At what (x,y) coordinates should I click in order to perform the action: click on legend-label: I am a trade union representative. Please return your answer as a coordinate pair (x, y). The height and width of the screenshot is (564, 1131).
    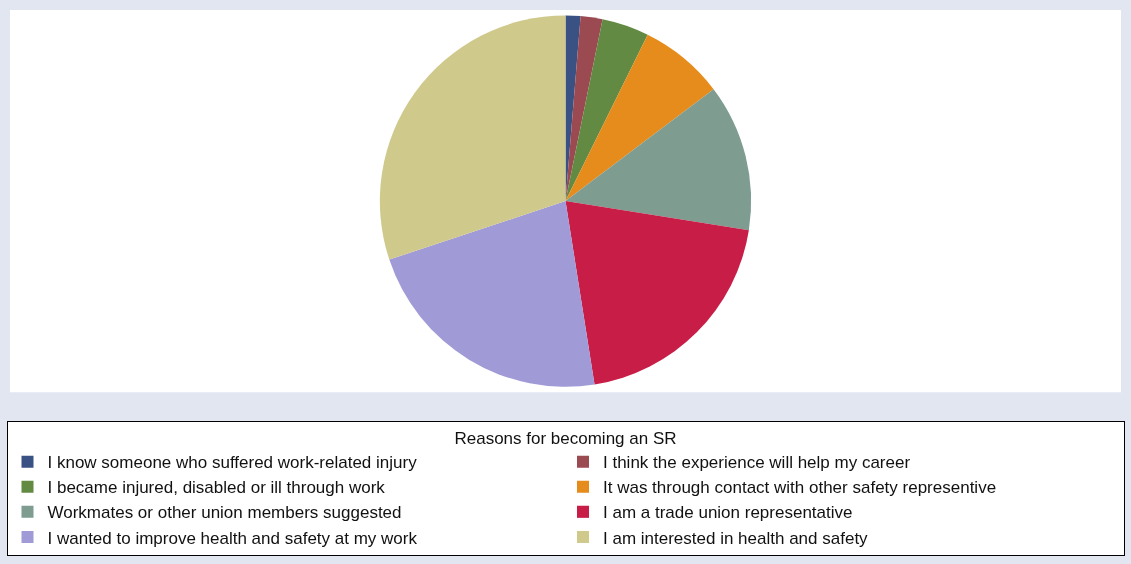
    Looking at the image, I should click on (728, 513).